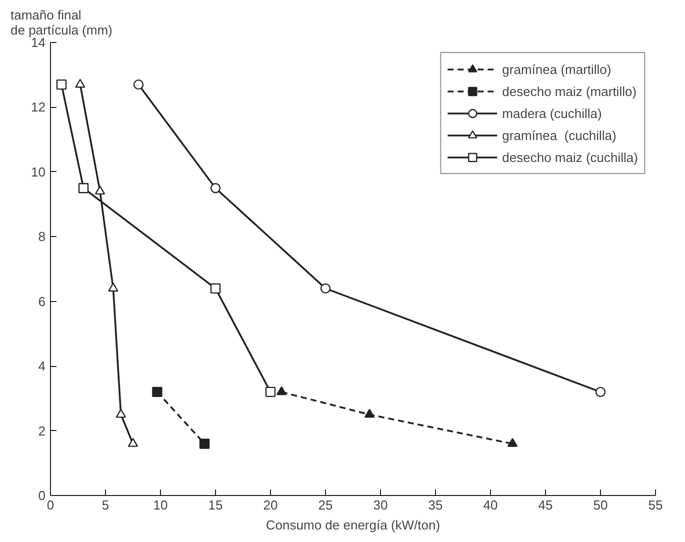  I want to click on x-tick-label: 45, so click(545, 505).